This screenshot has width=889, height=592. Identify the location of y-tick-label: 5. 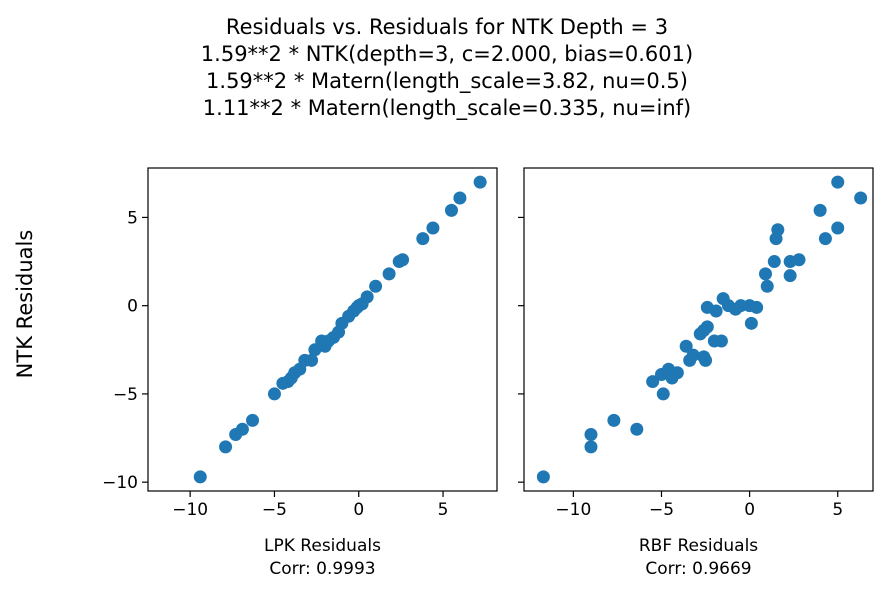
(132, 218).